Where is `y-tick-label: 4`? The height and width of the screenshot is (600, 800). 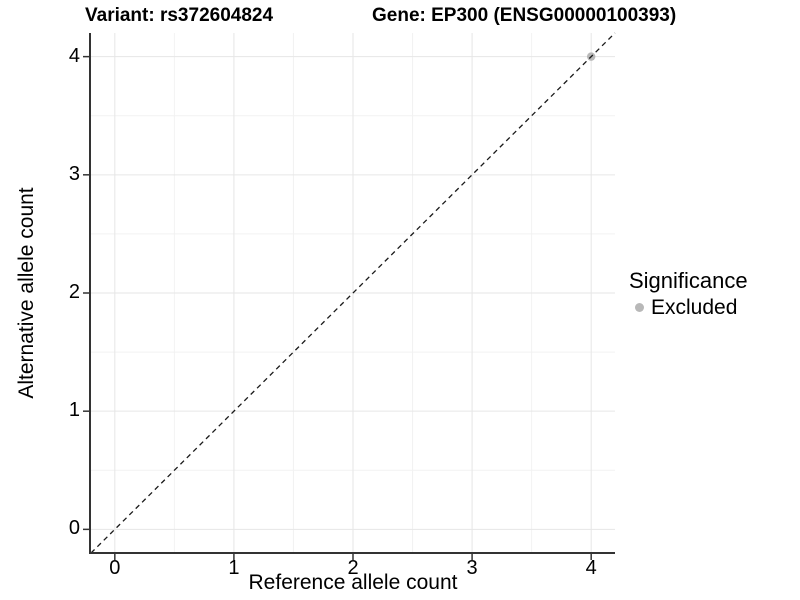
y-tick-label: 4 is located at coordinates (74, 55).